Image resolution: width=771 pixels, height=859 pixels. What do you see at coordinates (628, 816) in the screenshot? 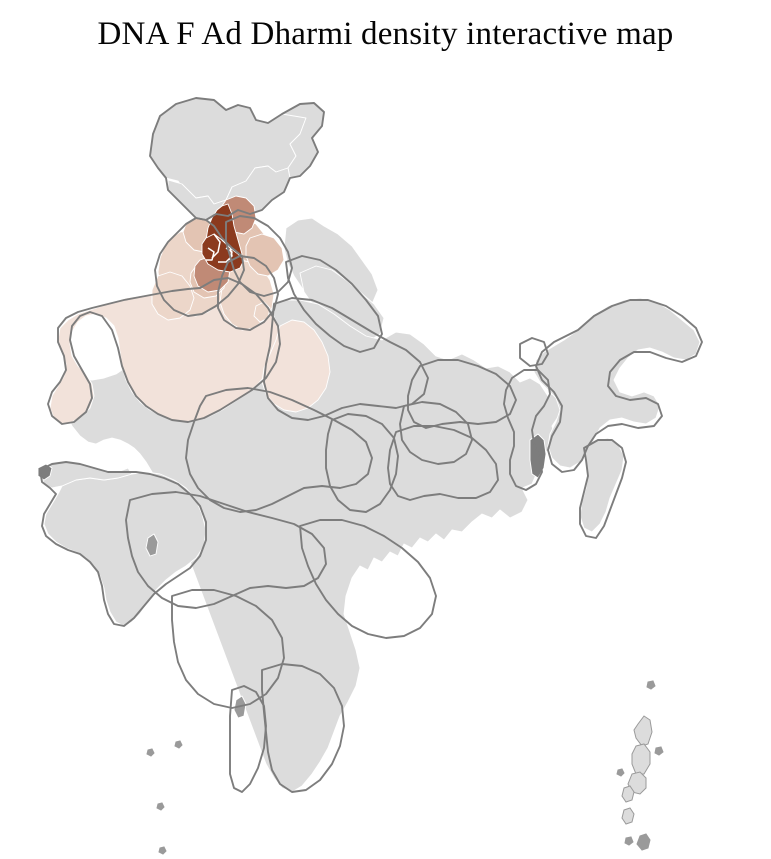
I see `island-car-nicobar` at bounding box center [628, 816].